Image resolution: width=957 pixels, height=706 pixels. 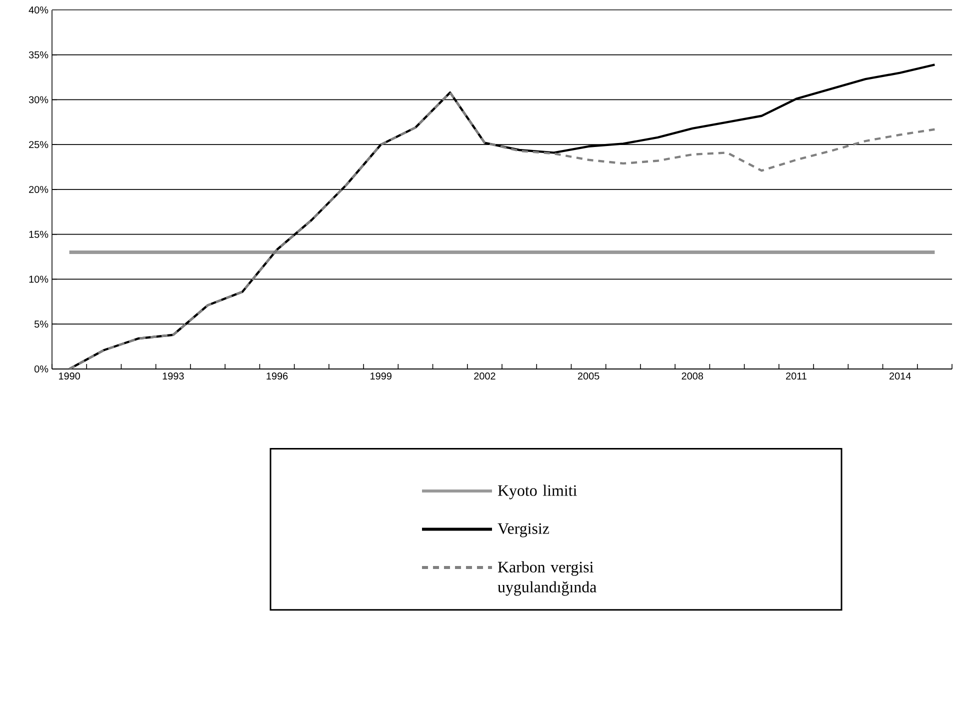 What do you see at coordinates (693, 376) in the screenshot?
I see `x-tick-label: 2008` at bounding box center [693, 376].